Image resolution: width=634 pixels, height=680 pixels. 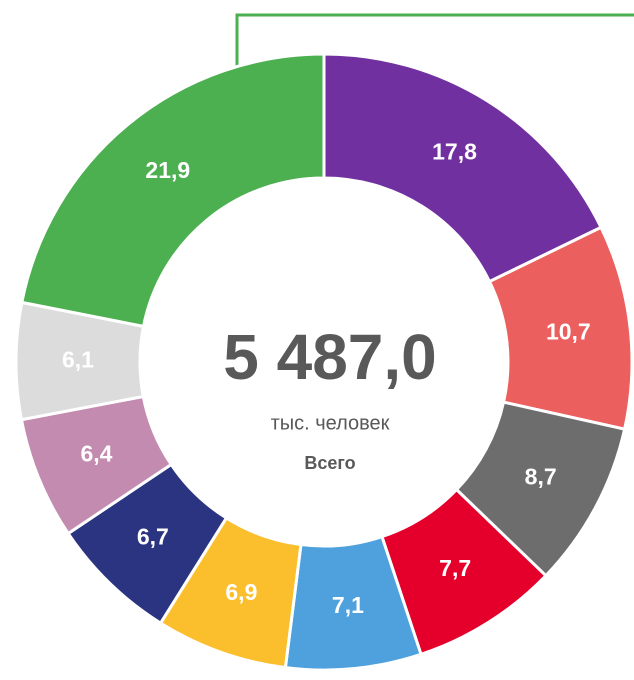 I want to click on data-label: 8,7, so click(x=541, y=477).